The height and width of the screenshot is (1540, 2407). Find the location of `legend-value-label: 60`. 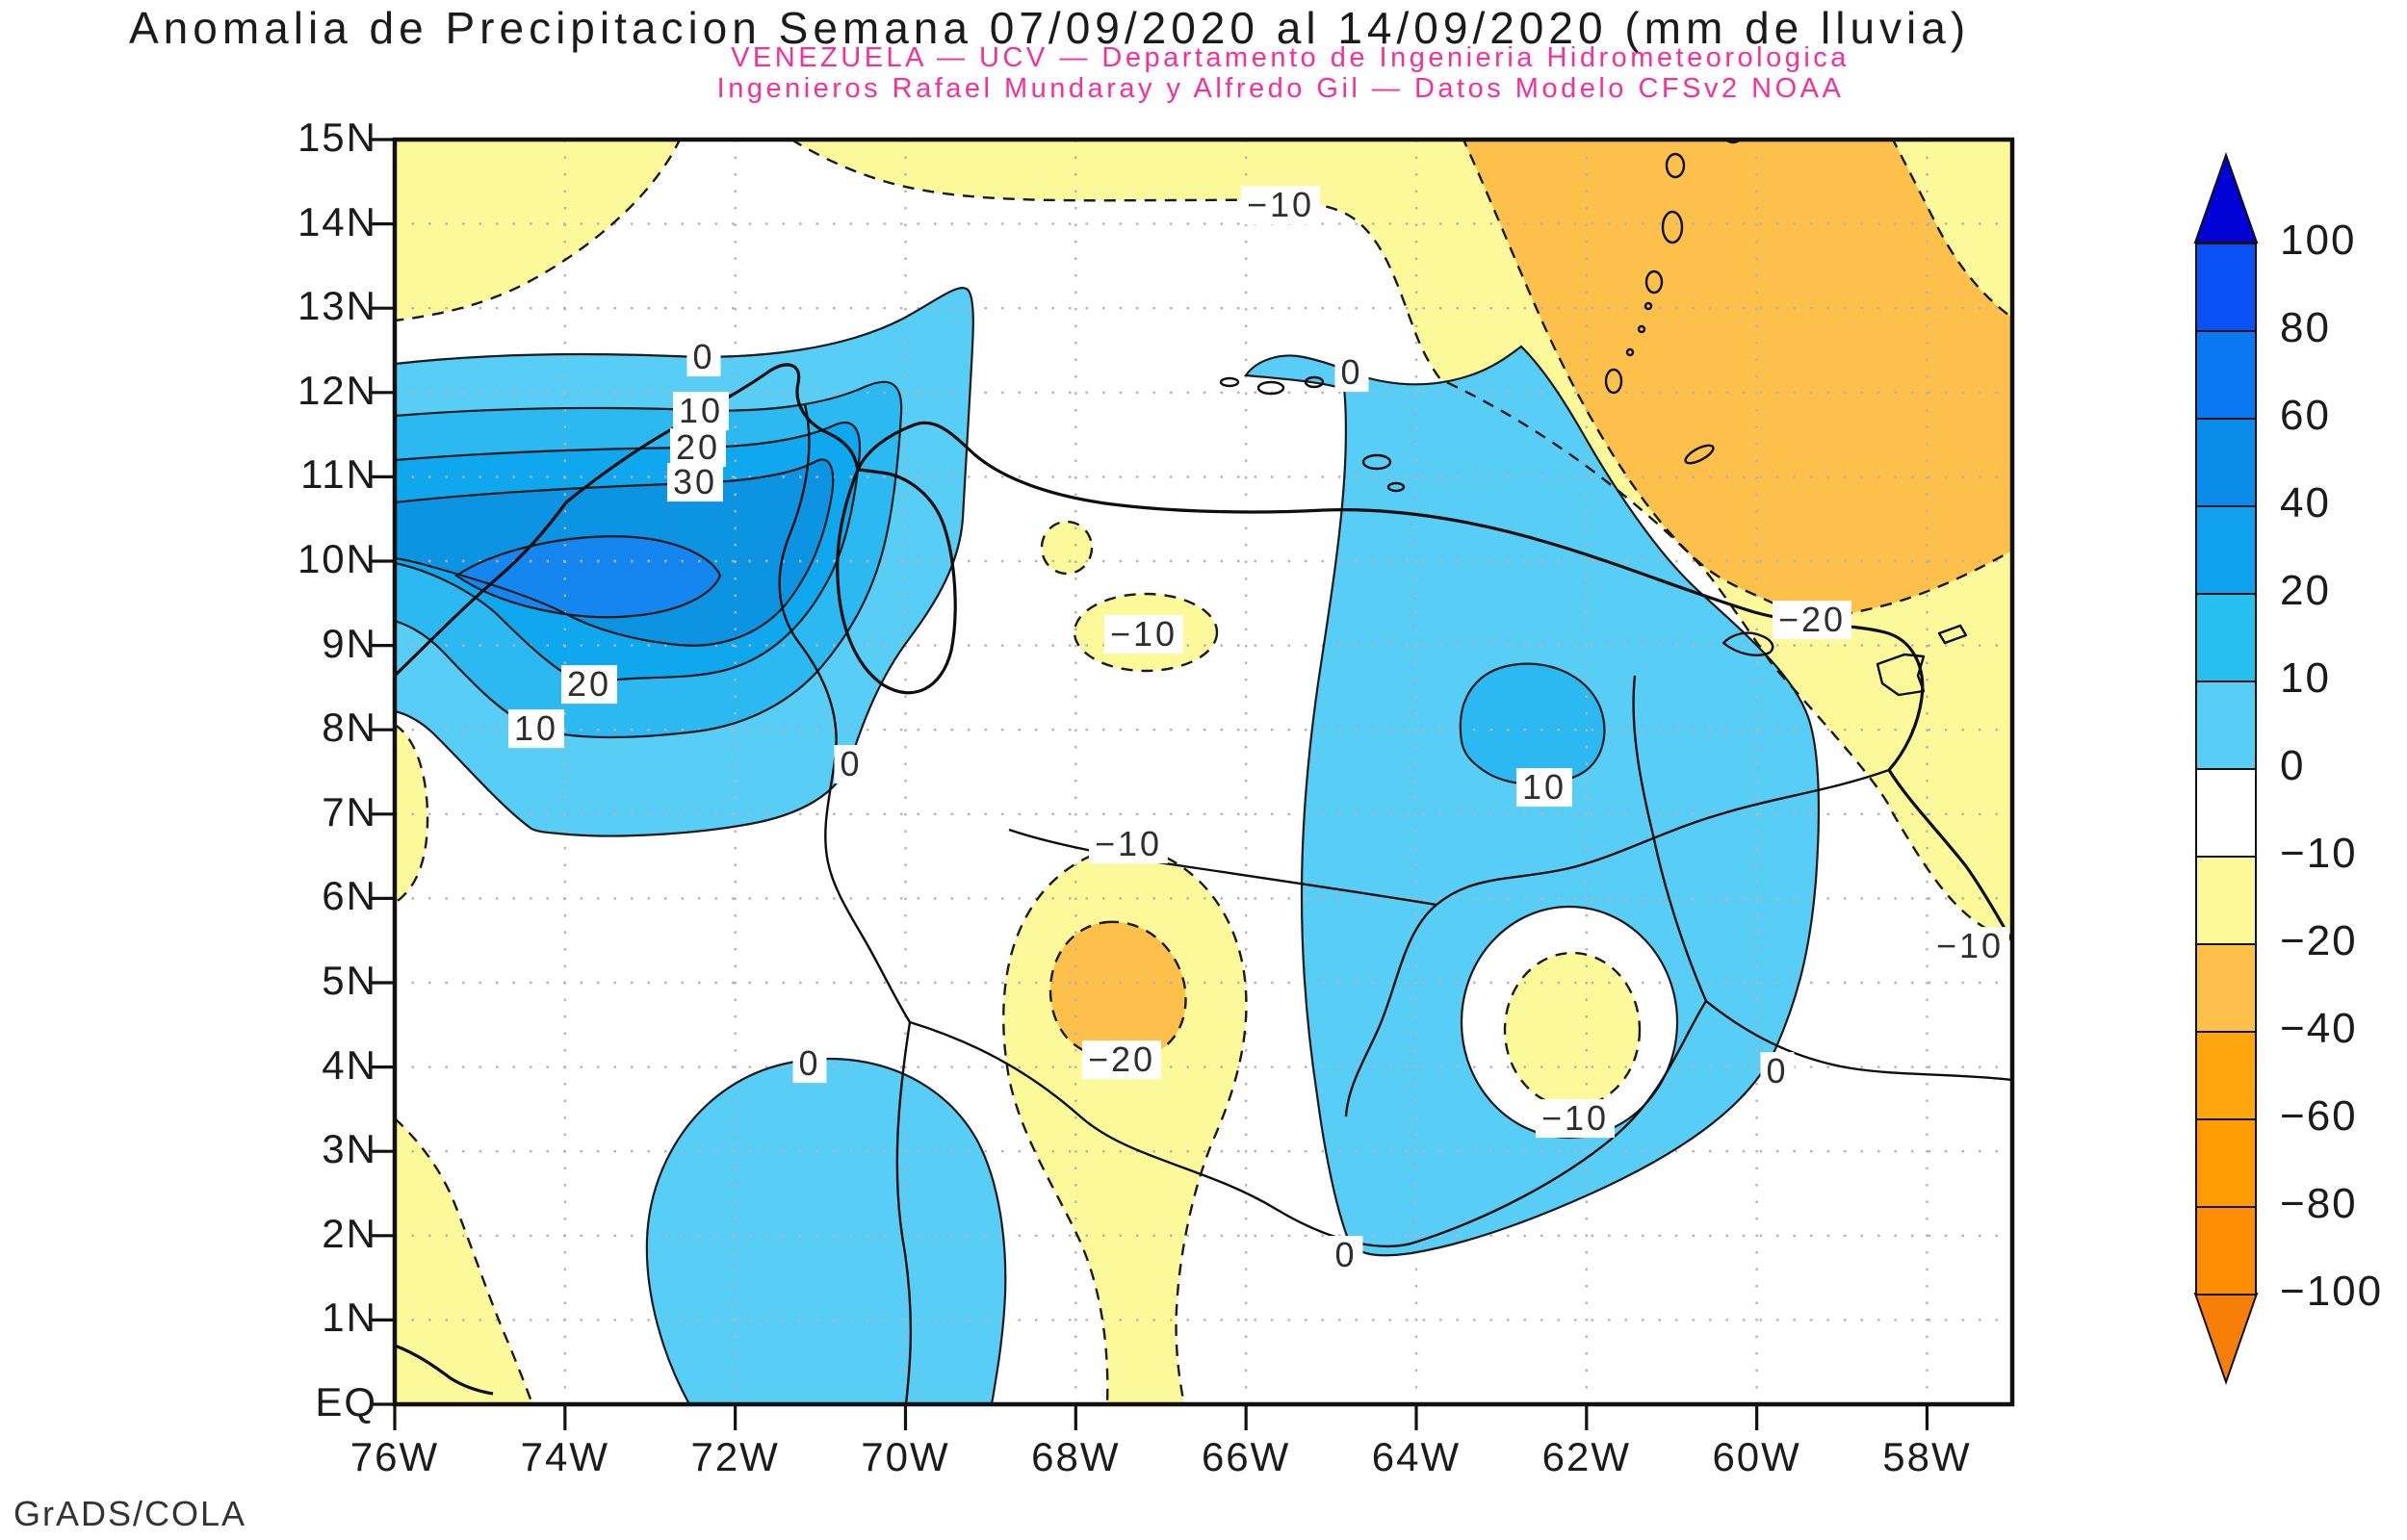

legend-value-label: 60 is located at coordinates (2305, 415).